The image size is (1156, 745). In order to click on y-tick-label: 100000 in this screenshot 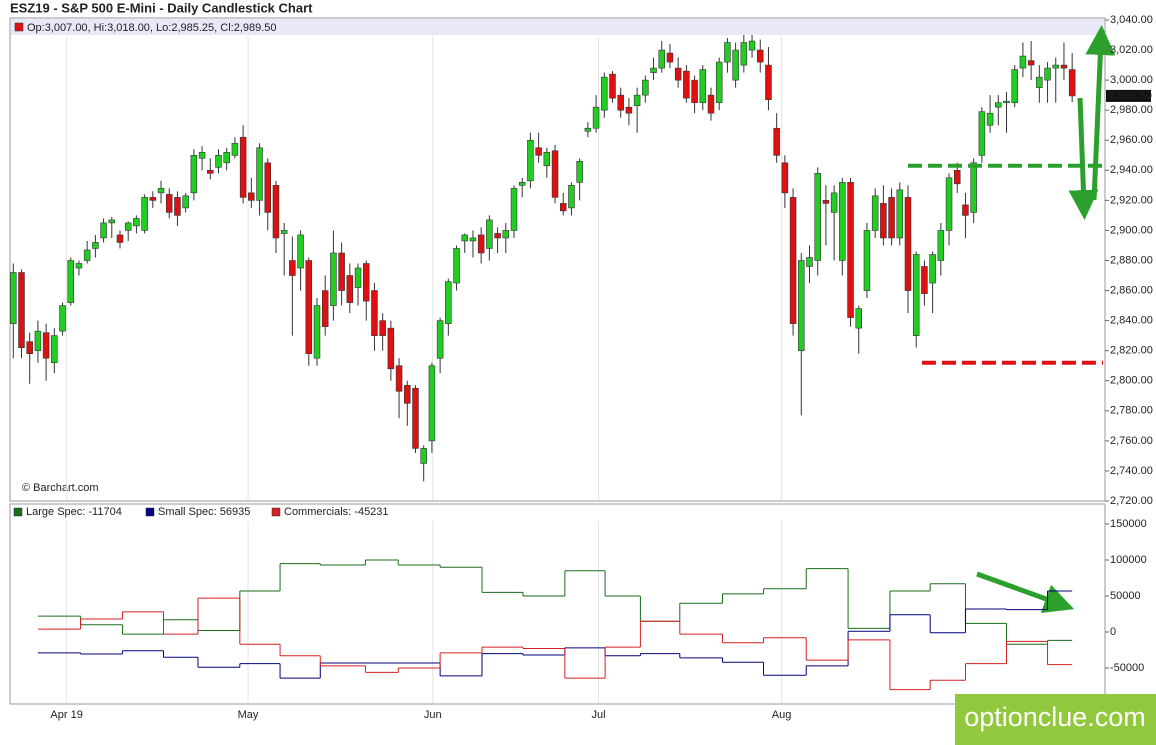, I will do `click(1128, 560)`.